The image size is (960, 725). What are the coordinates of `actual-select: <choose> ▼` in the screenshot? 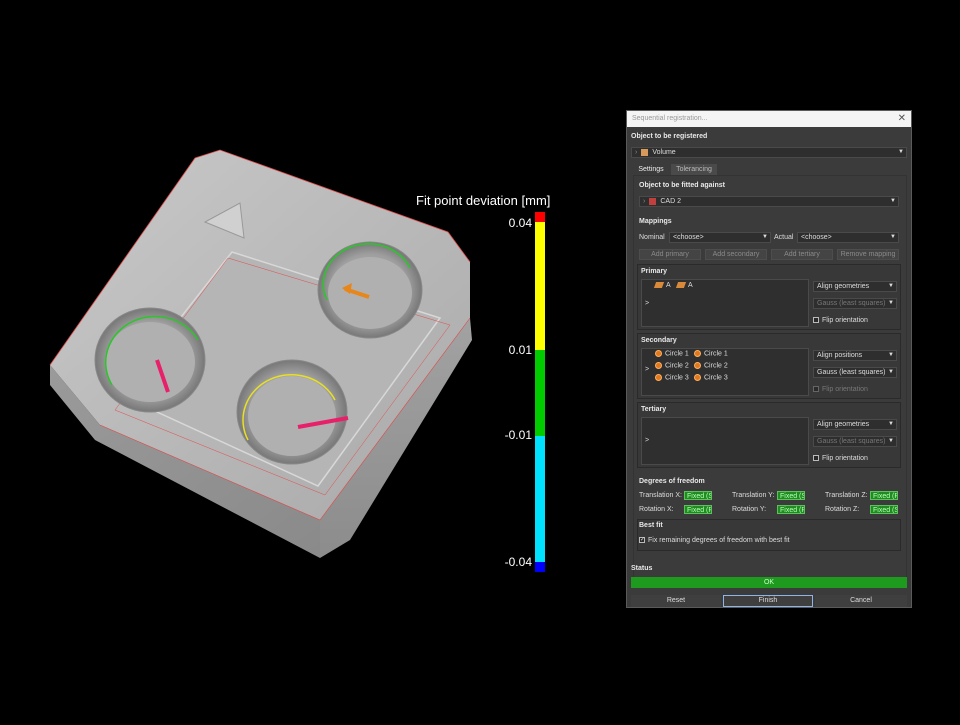 It's located at (848, 237).